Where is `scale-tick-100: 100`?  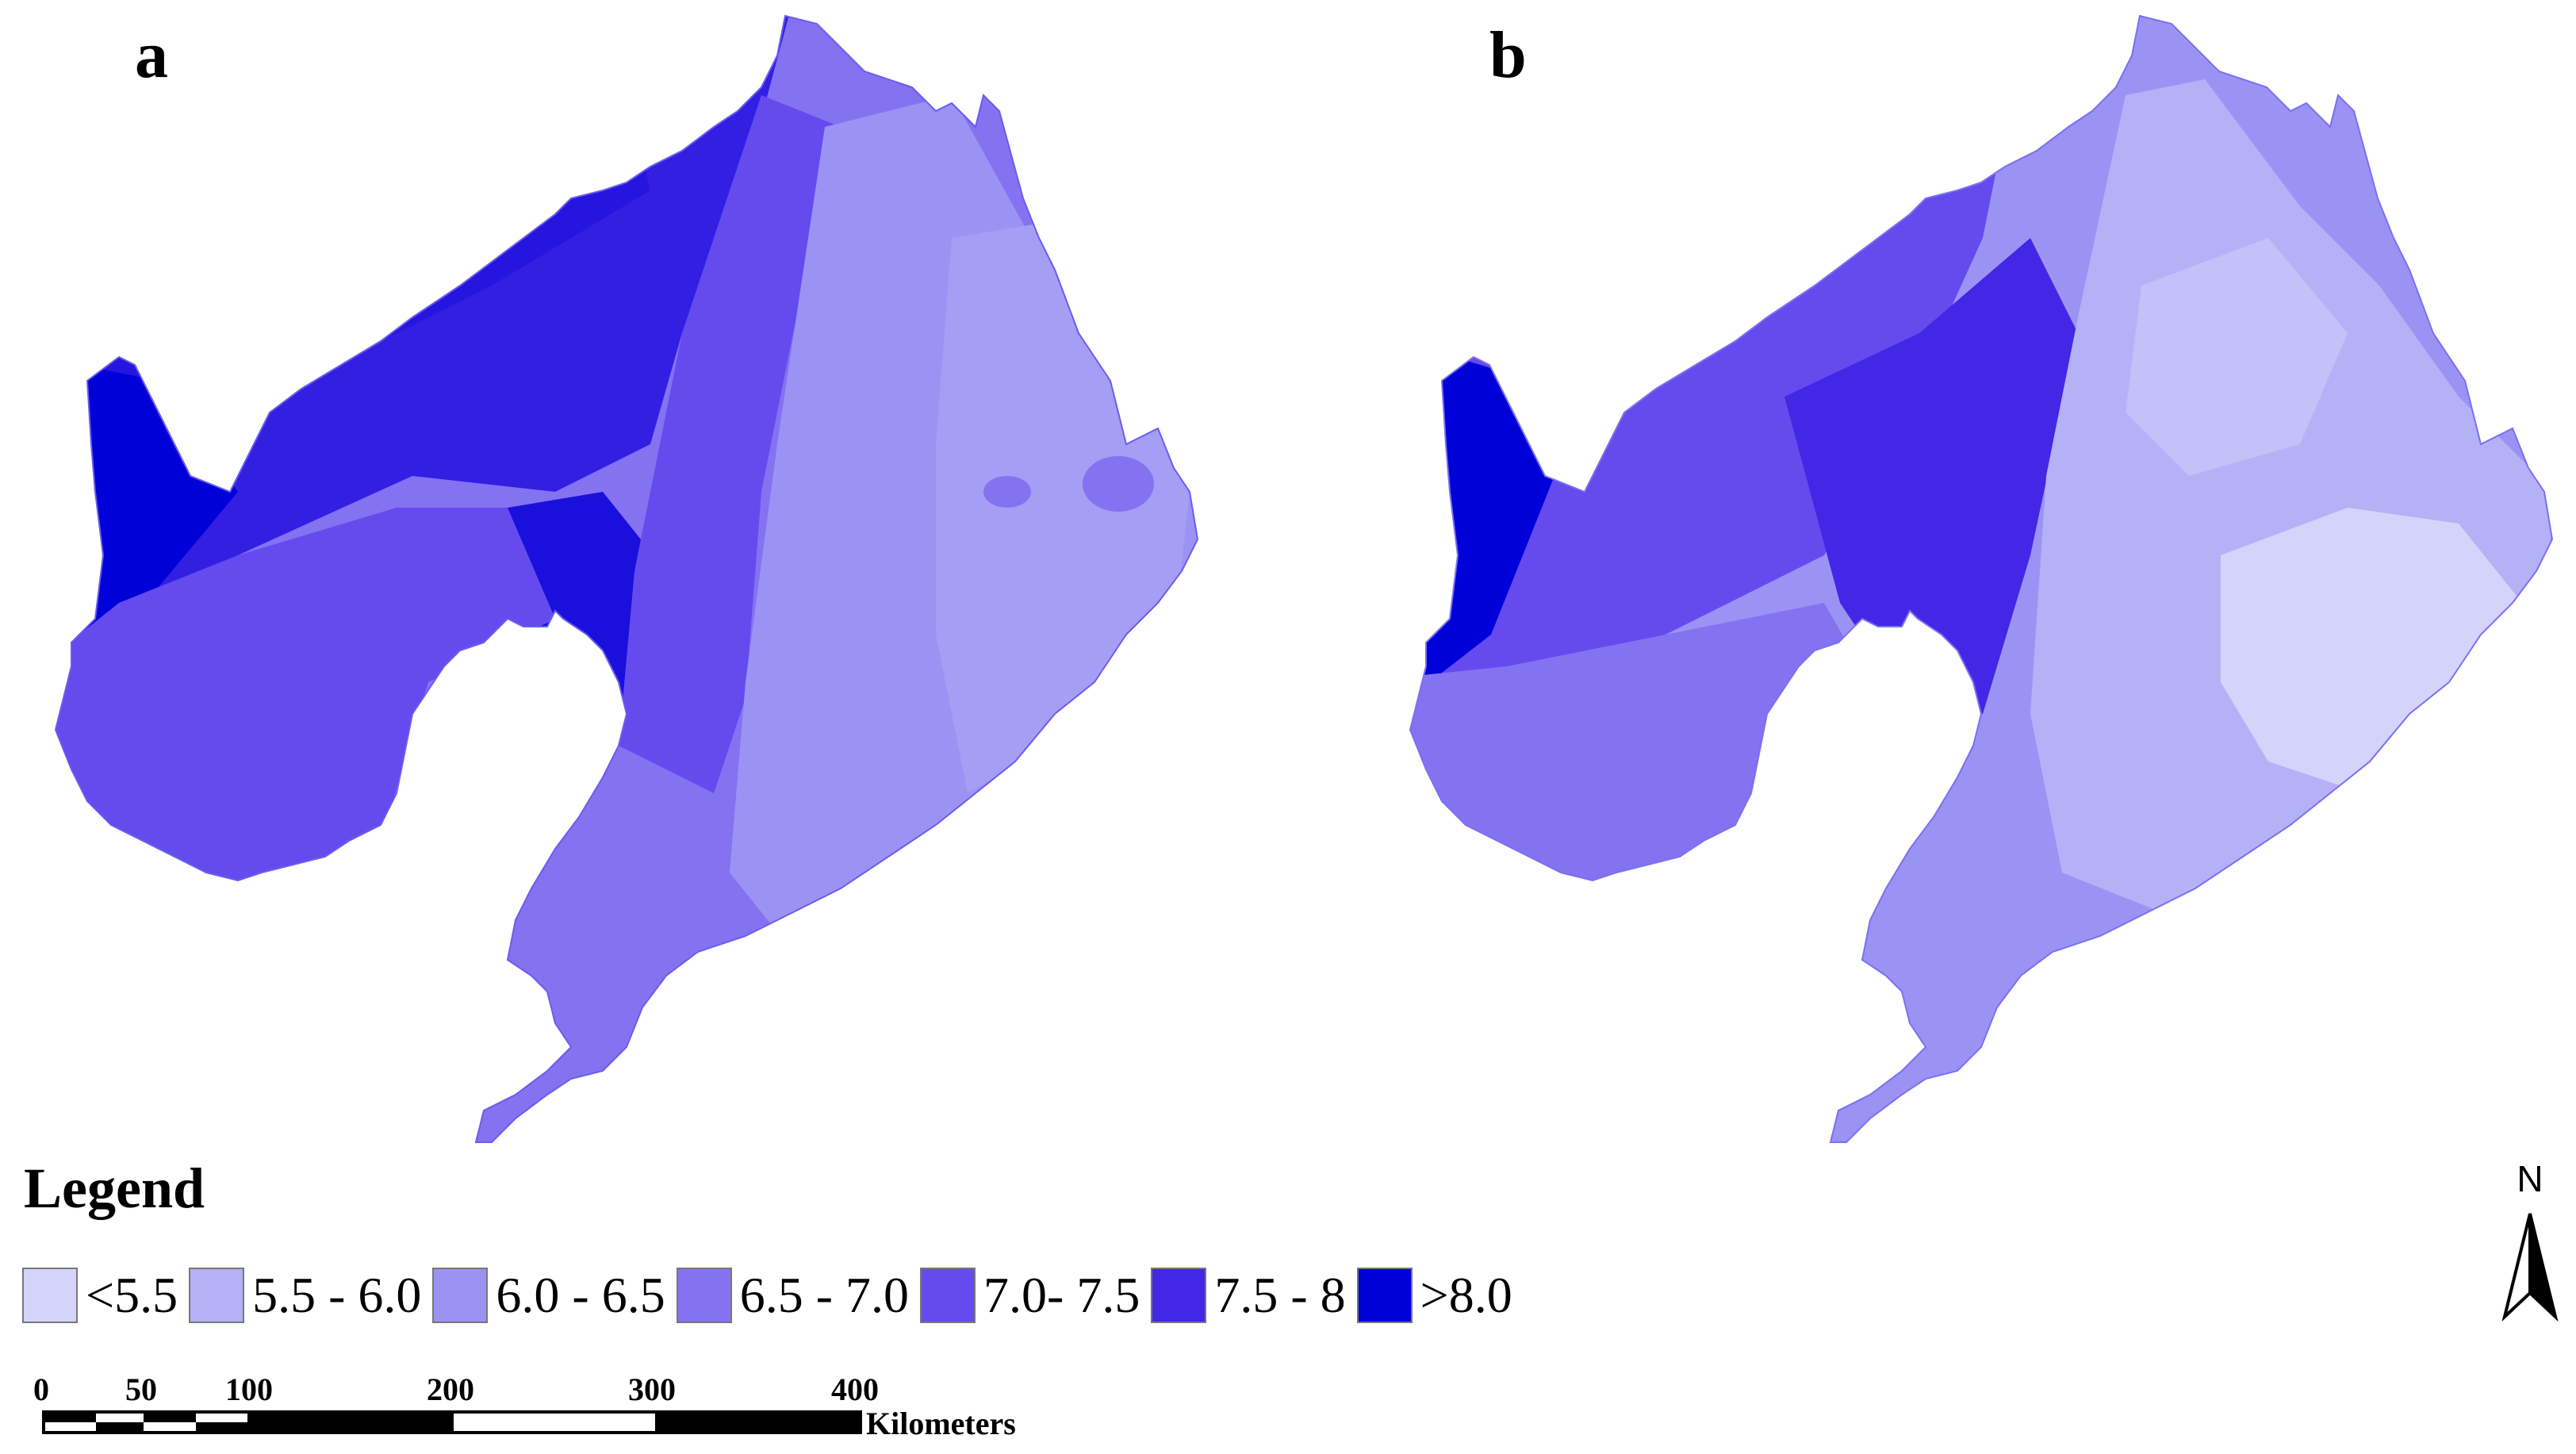
scale-tick-100: 100 is located at coordinates (249, 1389).